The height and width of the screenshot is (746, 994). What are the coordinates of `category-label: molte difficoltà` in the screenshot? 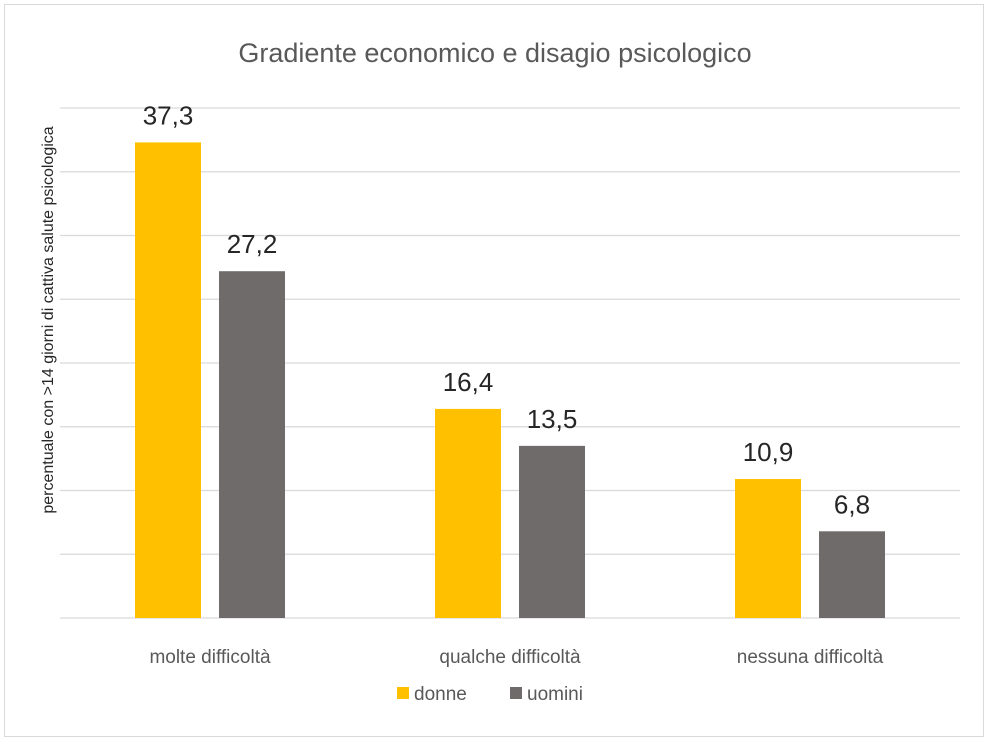 It's located at (210, 657).